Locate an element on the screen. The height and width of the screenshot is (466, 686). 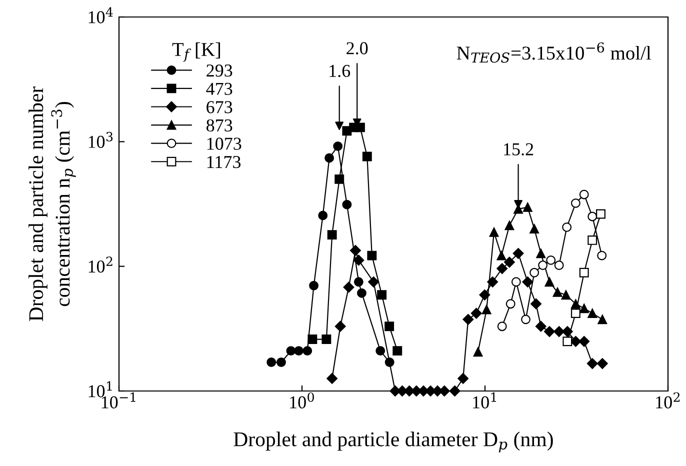
annotation: N$_{TEOS}$=3.15x10$^{−6}$ mol/l is located at coordinates (553, 52).